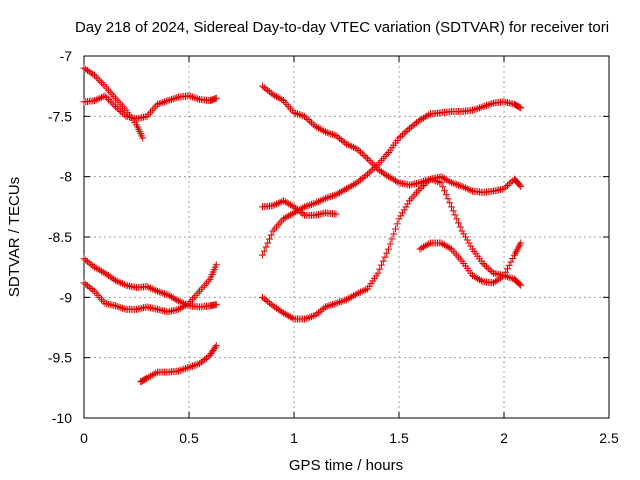 The width and height of the screenshot is (640, 480). What do you see at coordinates (14, 237) in the screenshot?
I see `y-axis-label: SDTVAR / TECUs` at bounding box center [14, 237].